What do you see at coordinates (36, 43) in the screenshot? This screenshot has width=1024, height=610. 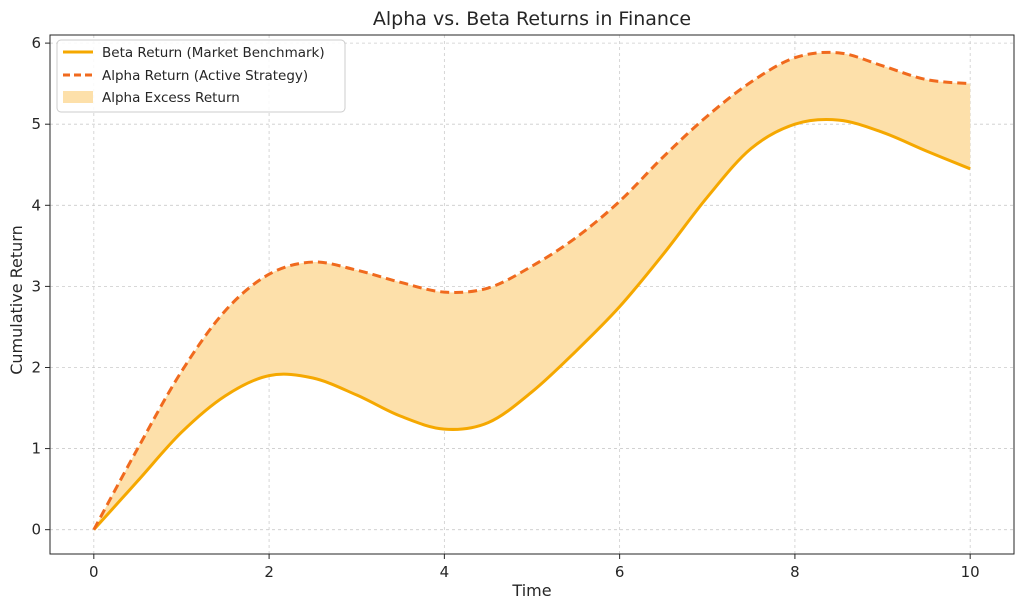 I see `y-tick-label: 6` at bounding box center [36, 43].